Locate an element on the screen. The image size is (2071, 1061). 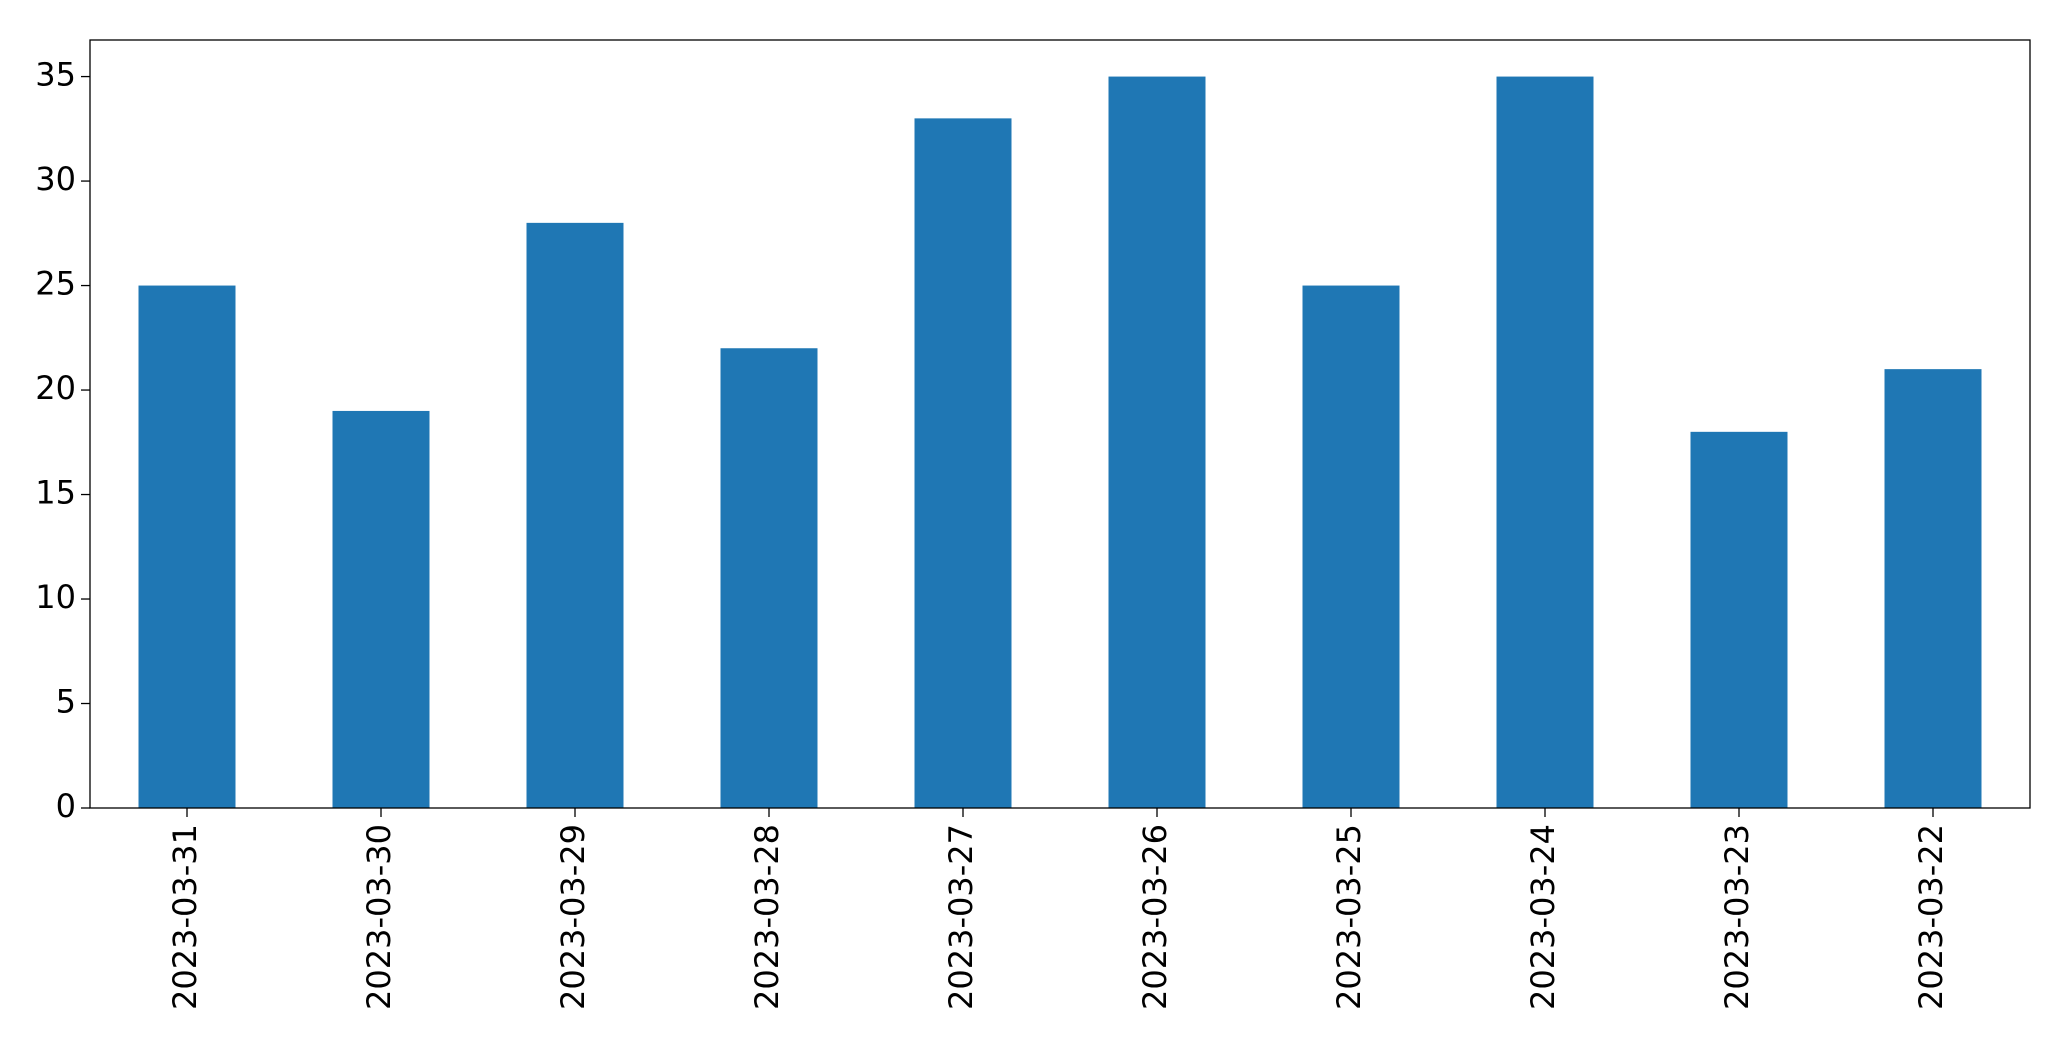
y-tick-label: 15 is located at coordinates (55, 493).